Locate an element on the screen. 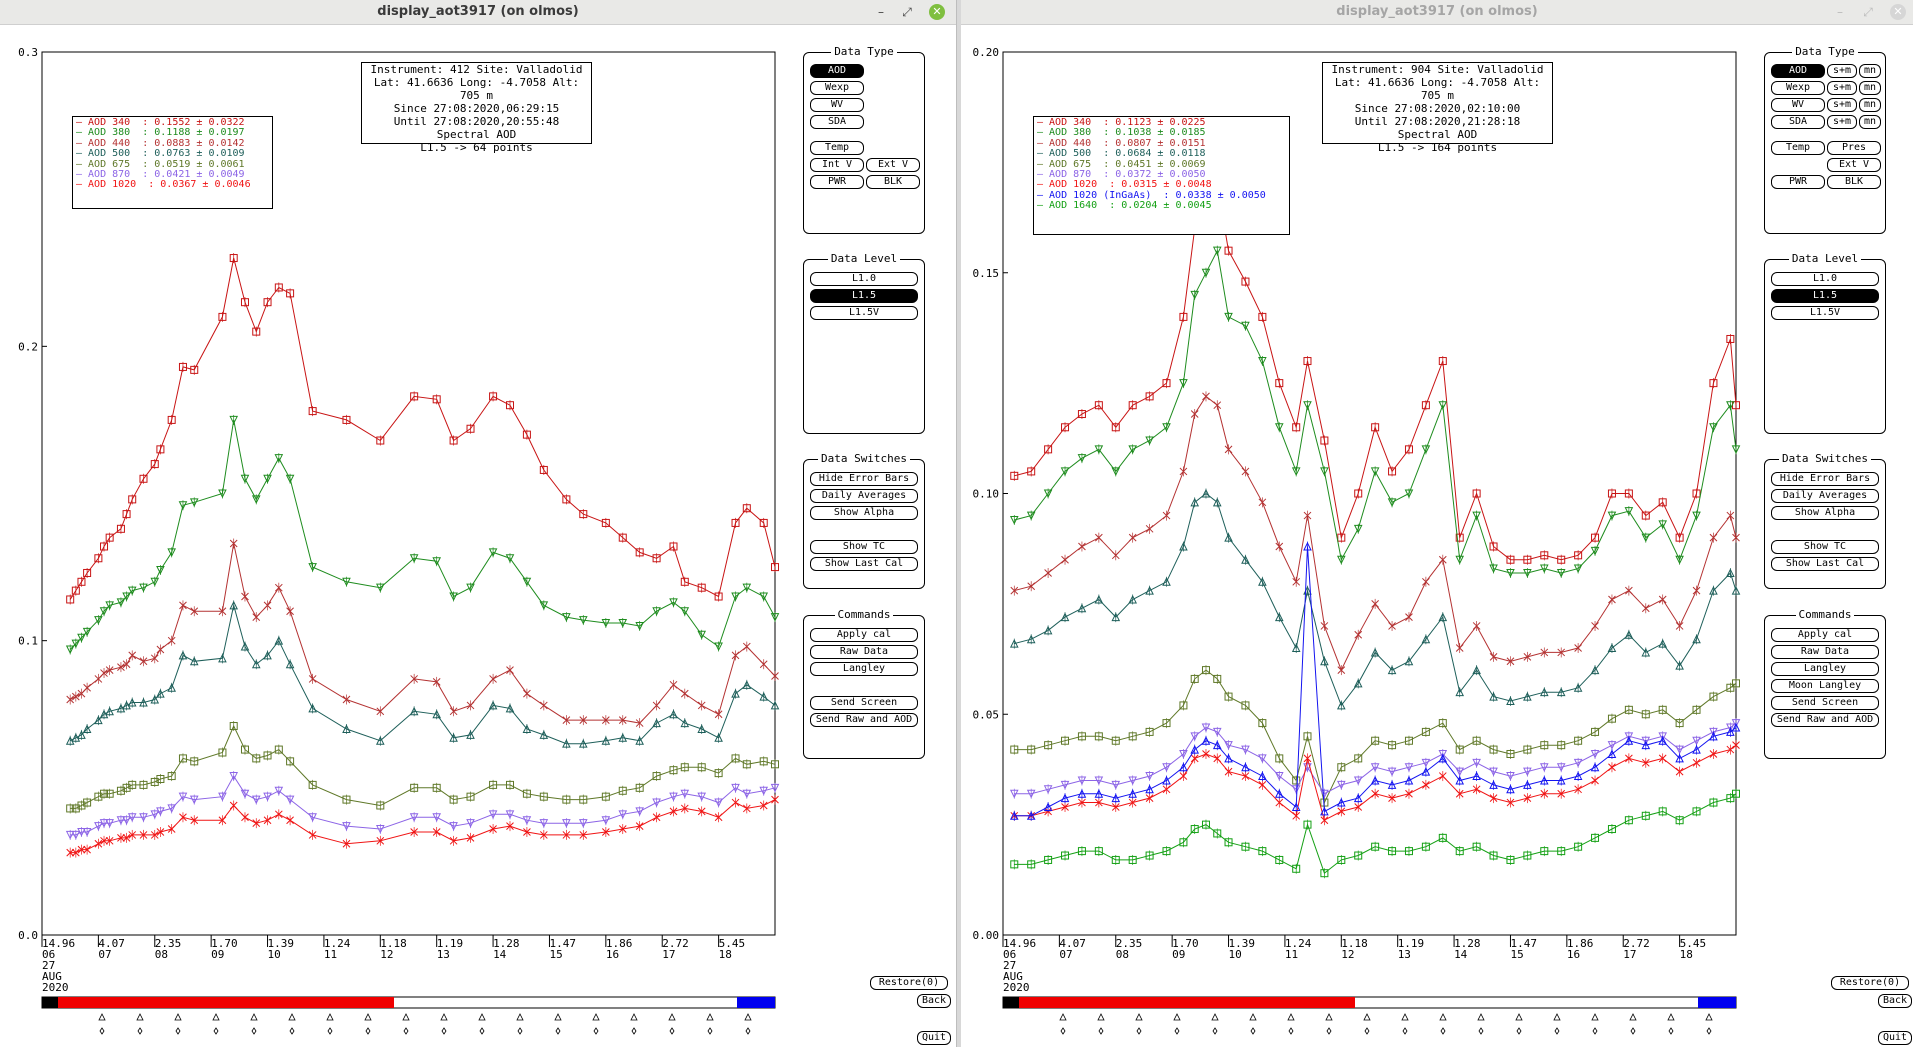 Image resolution: width=1913 pixels, height=1047 pixels. moon-langley-button: Moon Langley is located at coordinates (1825, 686).